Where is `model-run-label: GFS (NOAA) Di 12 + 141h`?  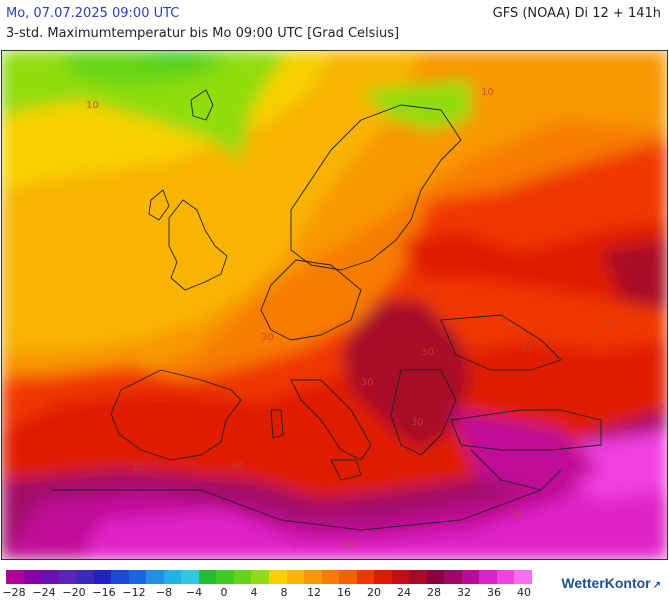
model-run-label: GFS (NOAA) Di 12 + 141h is located at coordinates (576, 13).